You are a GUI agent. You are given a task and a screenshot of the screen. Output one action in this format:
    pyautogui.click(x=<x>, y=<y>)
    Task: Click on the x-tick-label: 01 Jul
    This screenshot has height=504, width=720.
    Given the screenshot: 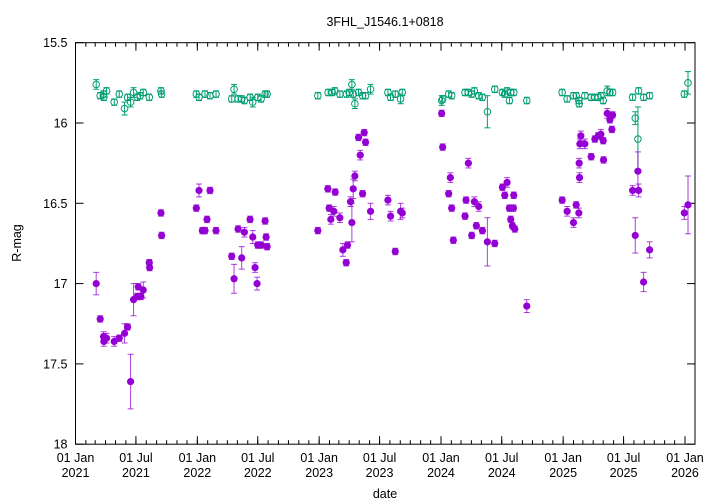 What is the action you would take?
    pyautogui.click(x=379, y=458)
    